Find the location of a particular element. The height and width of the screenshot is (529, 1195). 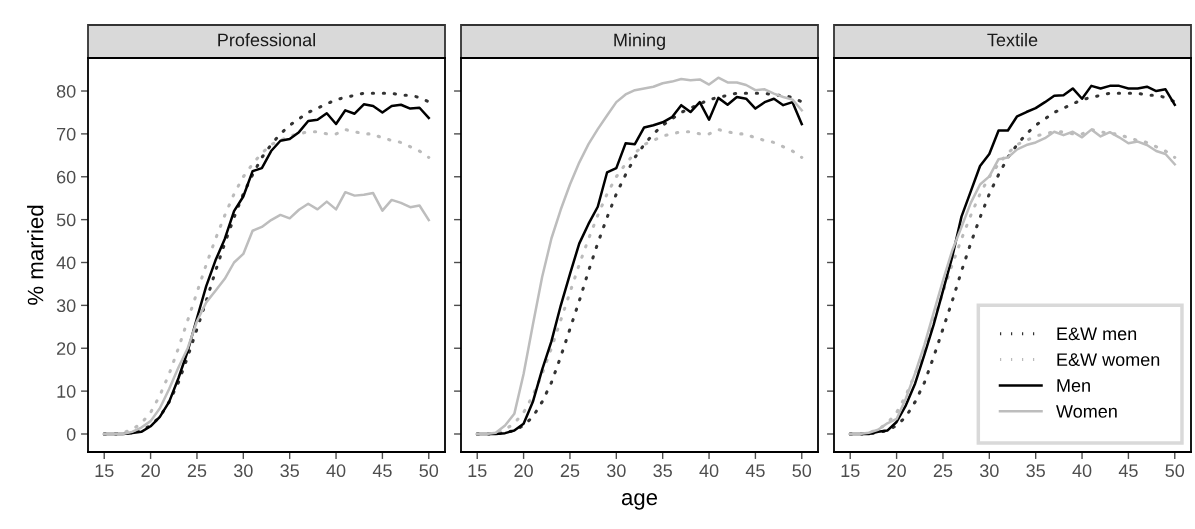

y-tick-label: 40 is located at coordinates (66, 263).